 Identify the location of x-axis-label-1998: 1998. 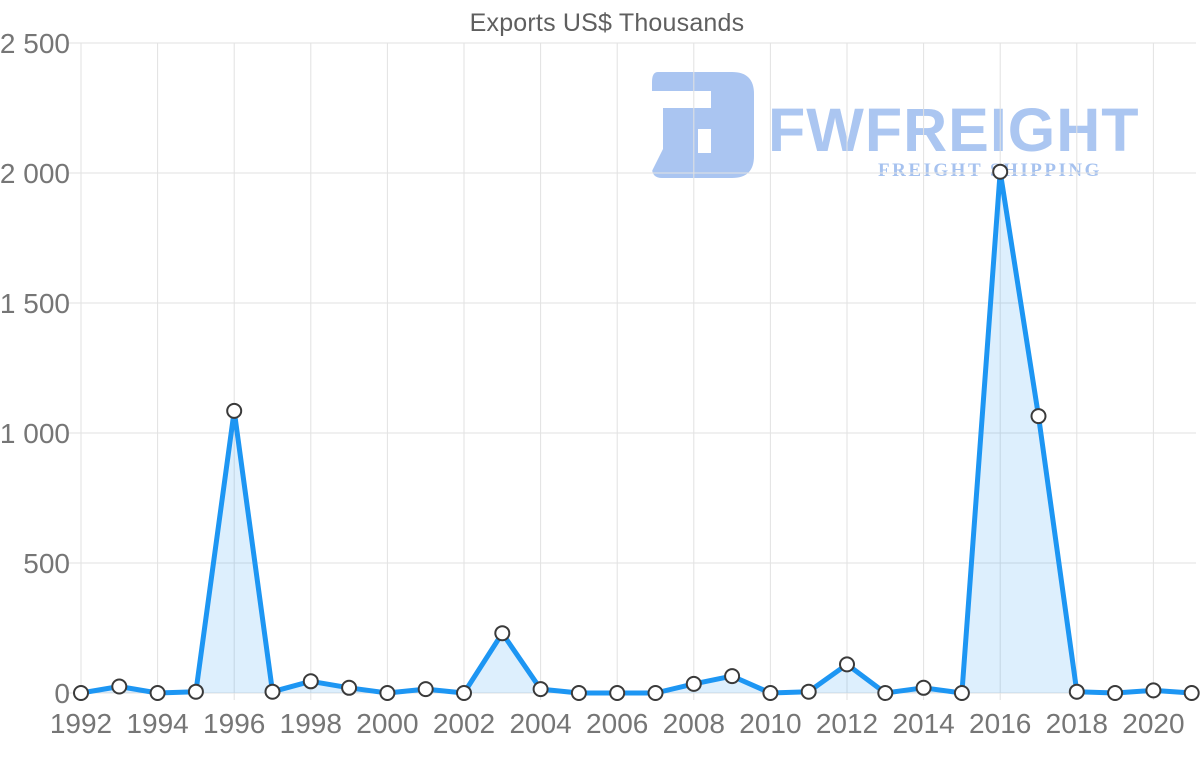
(311, 723).